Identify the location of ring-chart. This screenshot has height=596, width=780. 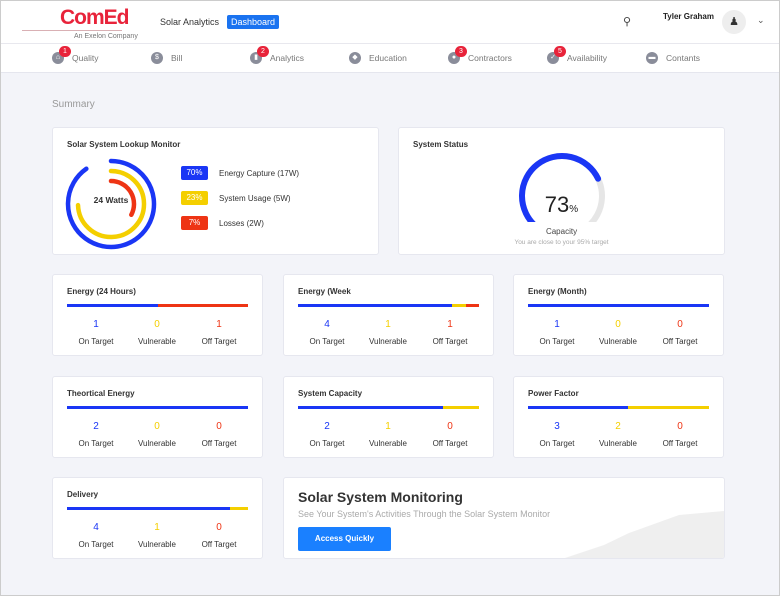
(111, 204).